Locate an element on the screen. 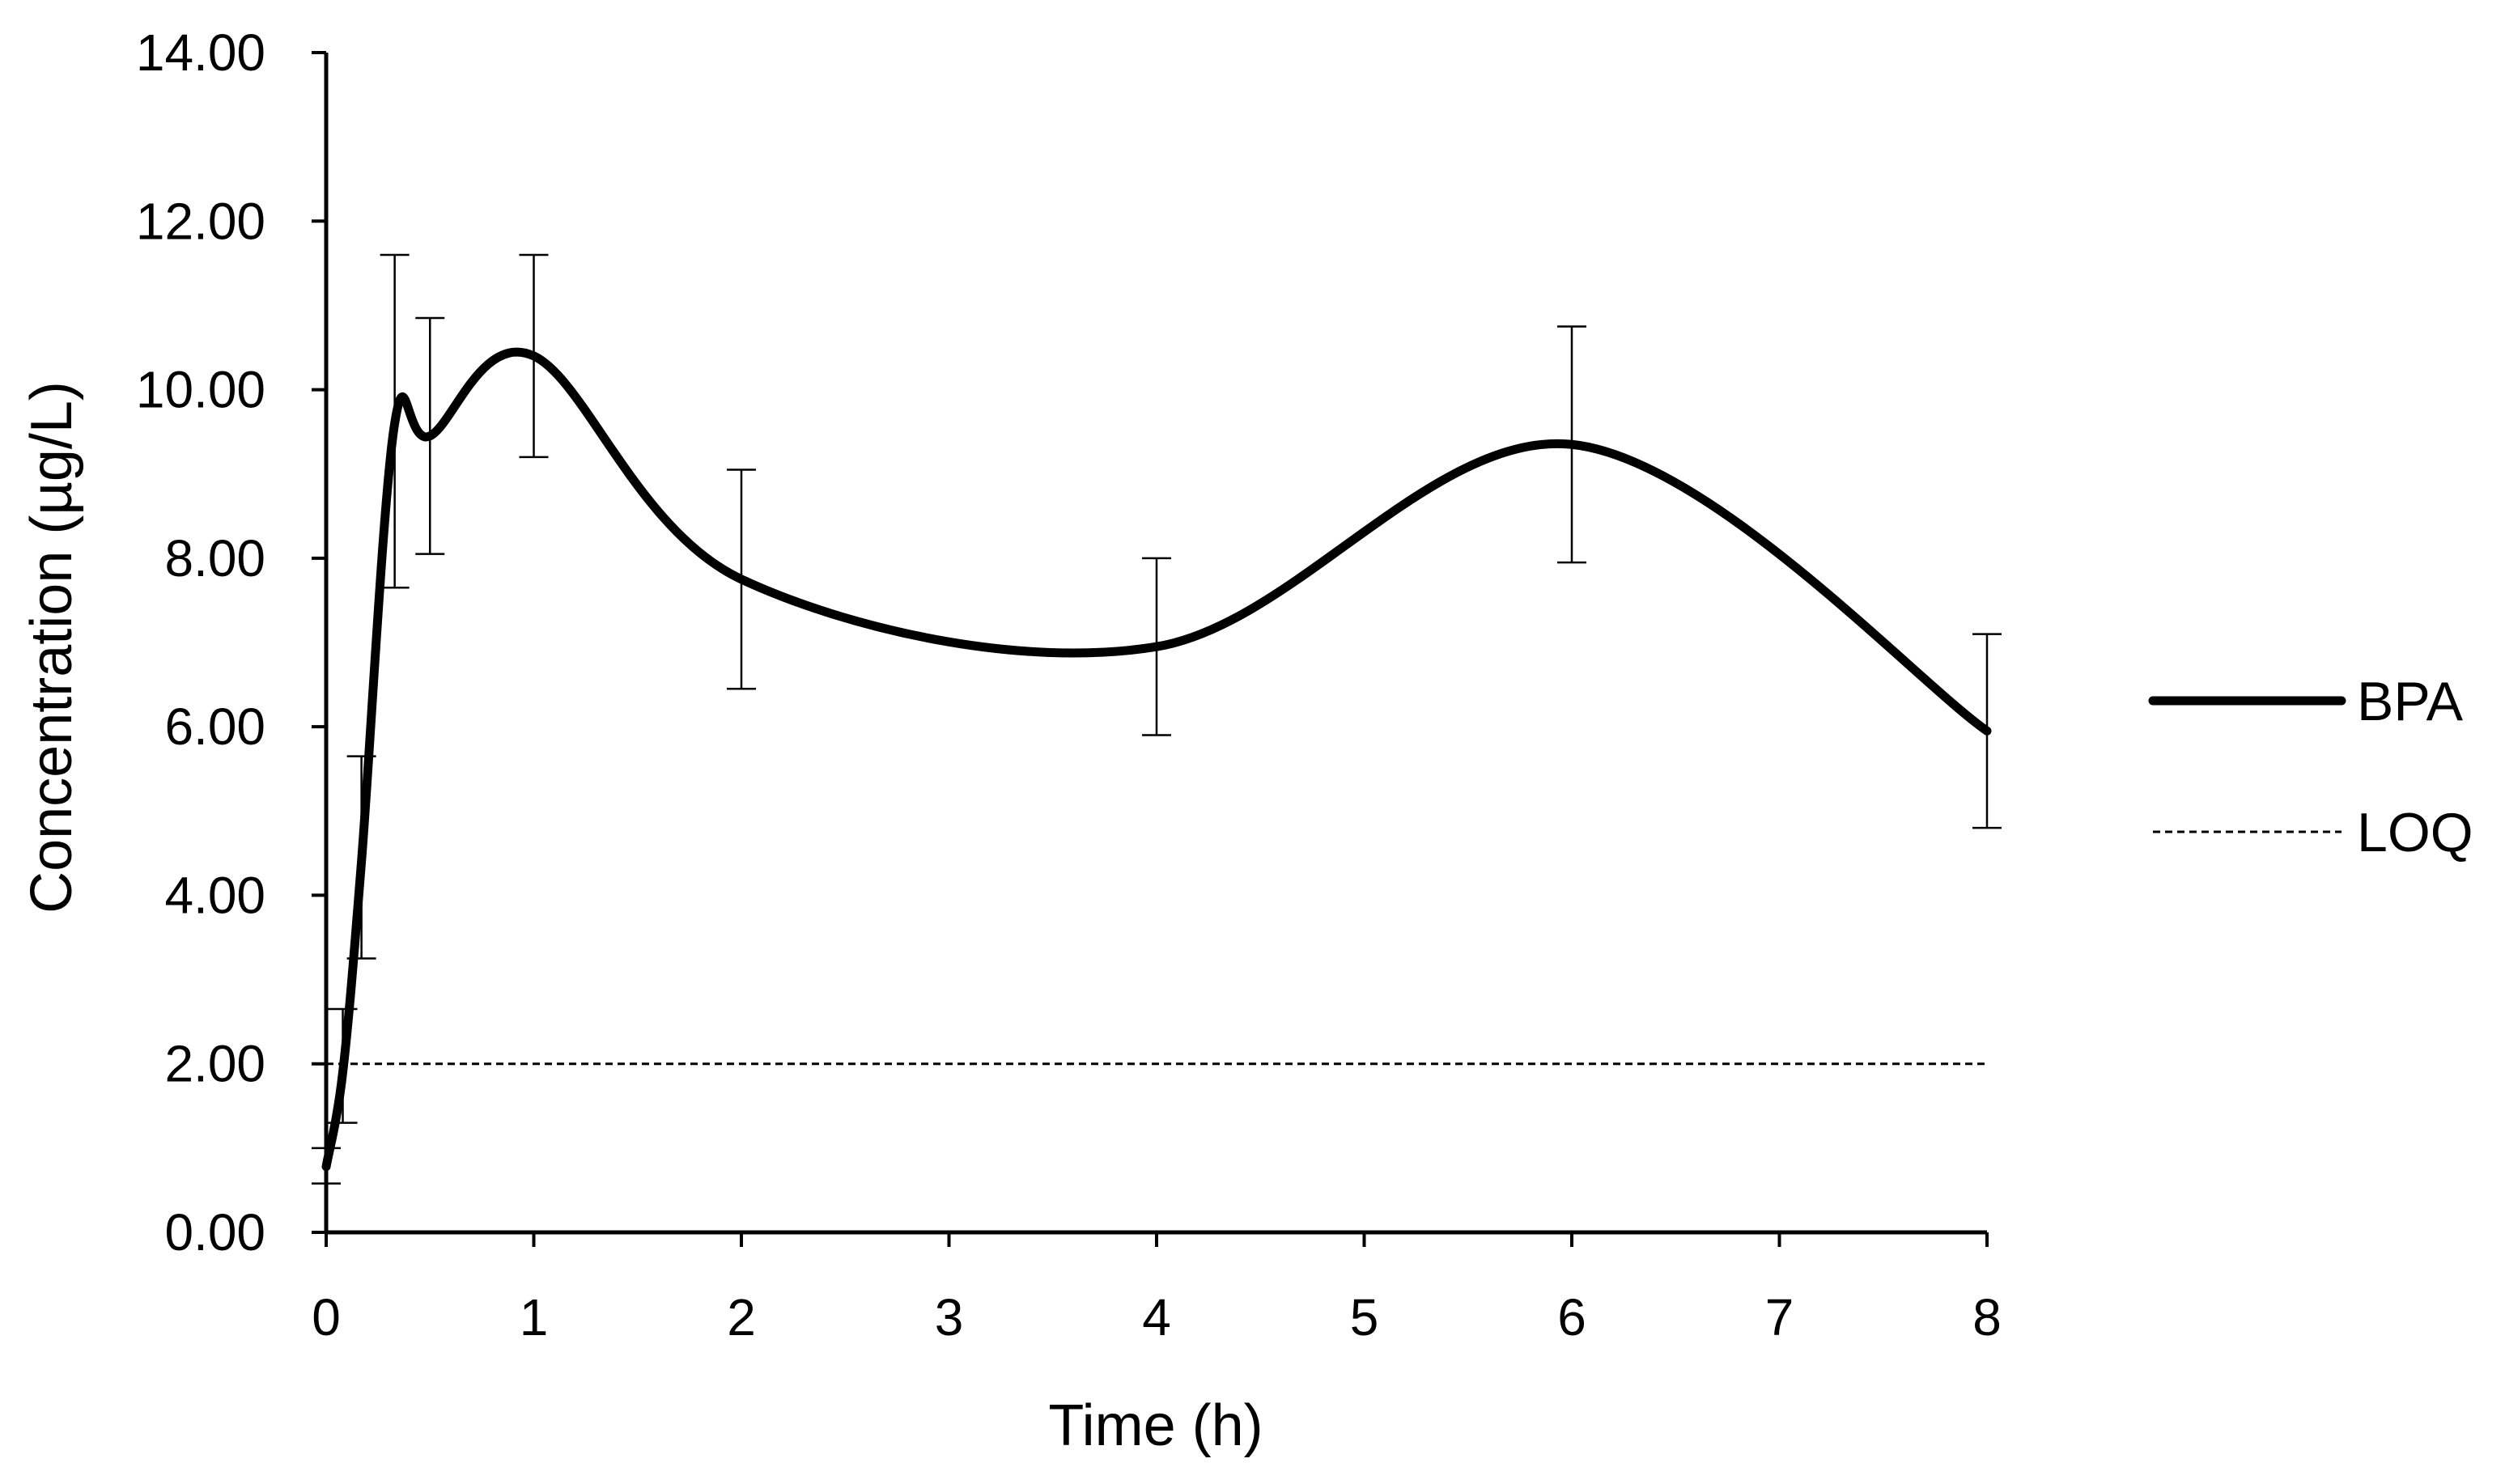 This screenshot has width=2505, height=1484. x-tick-label: 3 is located at coordinates (950, 1317).